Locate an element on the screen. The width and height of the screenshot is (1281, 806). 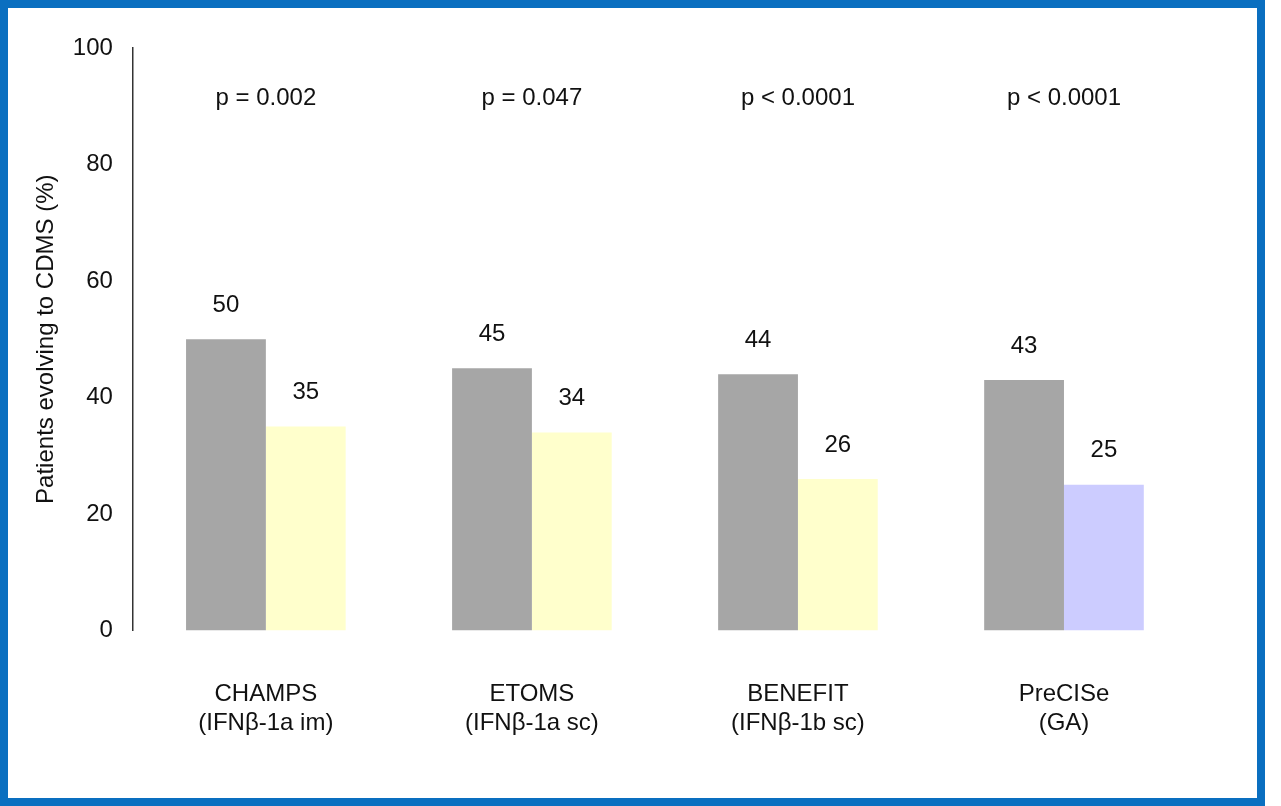
y-tick-label: 20 is located at coordinates (99, 512).